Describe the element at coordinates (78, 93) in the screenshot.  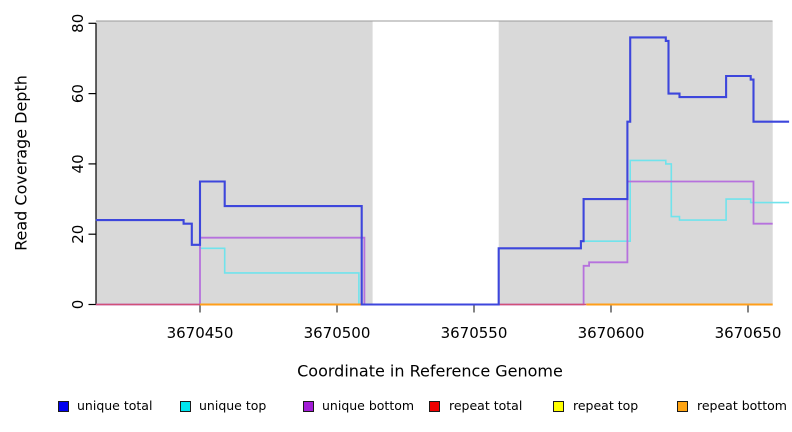
I see `y-tick-label: 60` at that location.